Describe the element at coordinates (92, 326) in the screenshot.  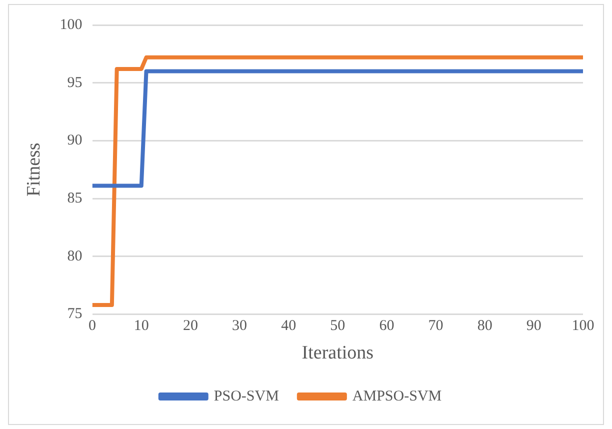
I see `x-tick-label: 0` at that location.